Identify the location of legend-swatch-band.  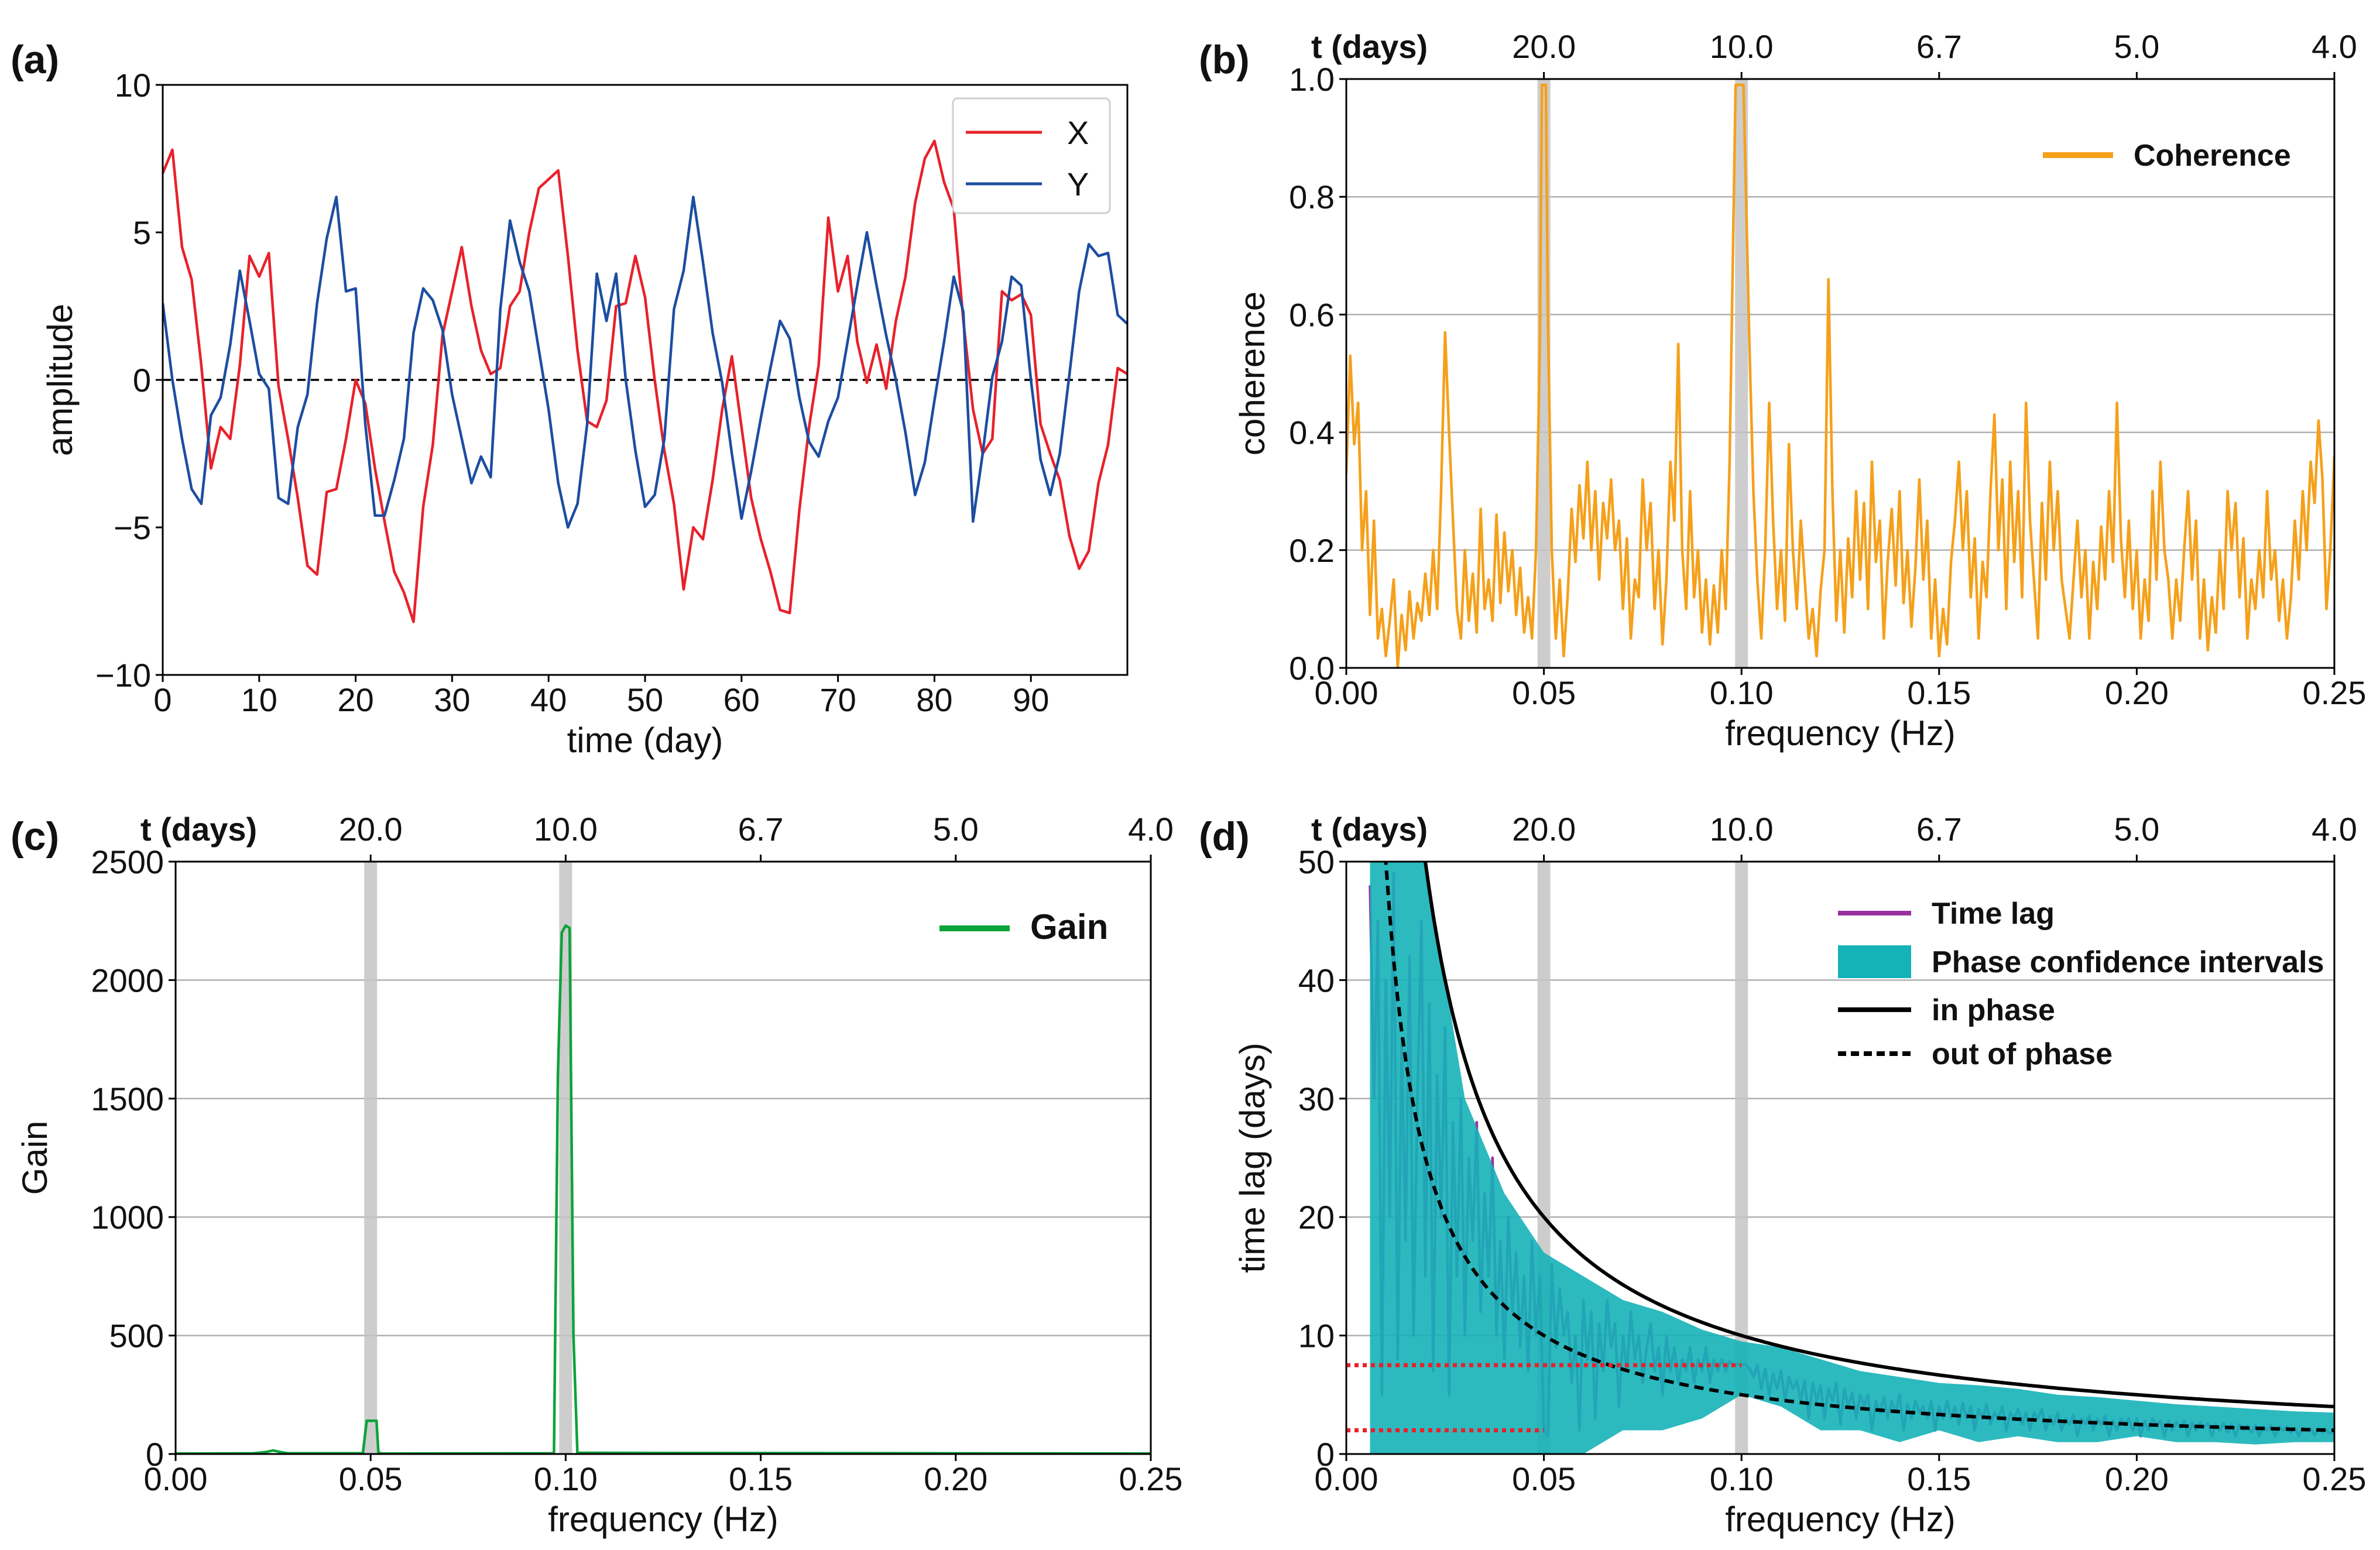
(1874, 961).